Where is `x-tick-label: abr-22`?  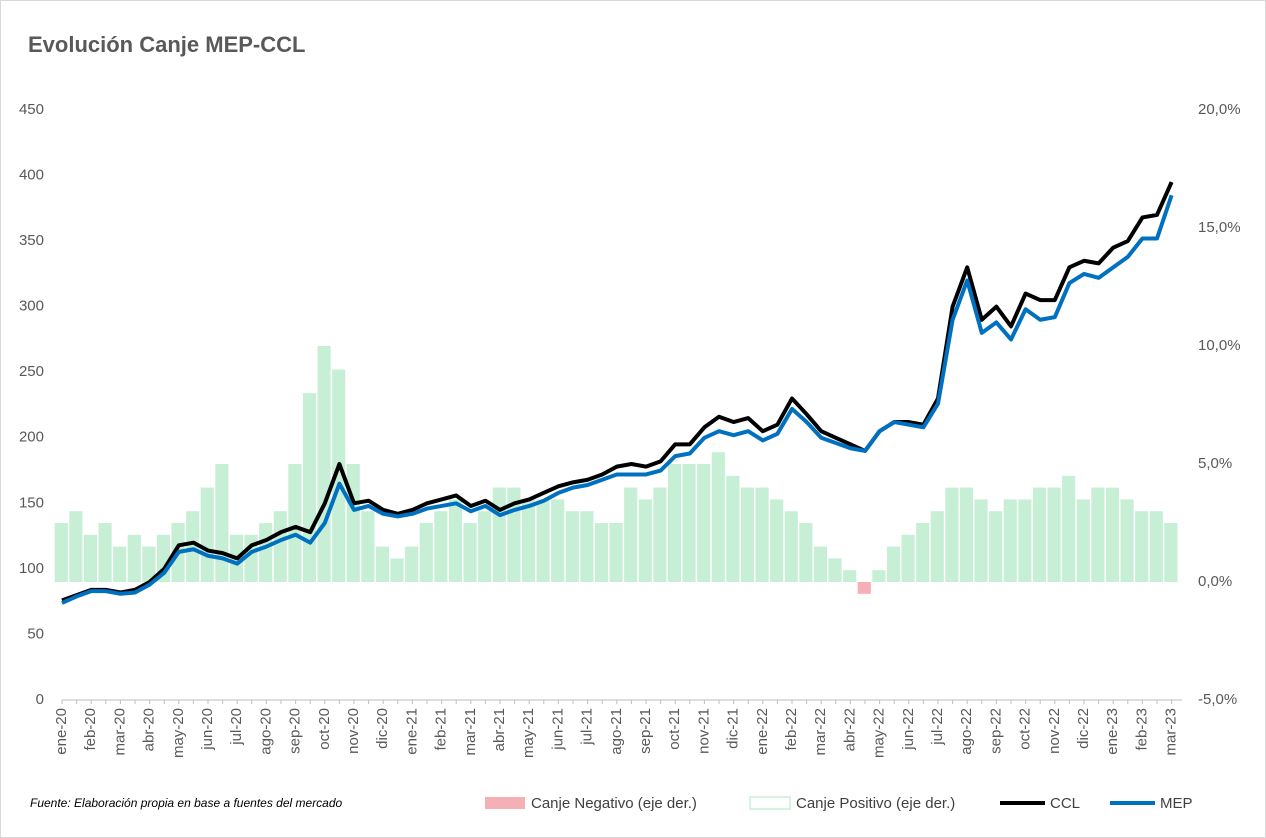
x-tick-label: abr-22 is located at coordinates (849, 729).